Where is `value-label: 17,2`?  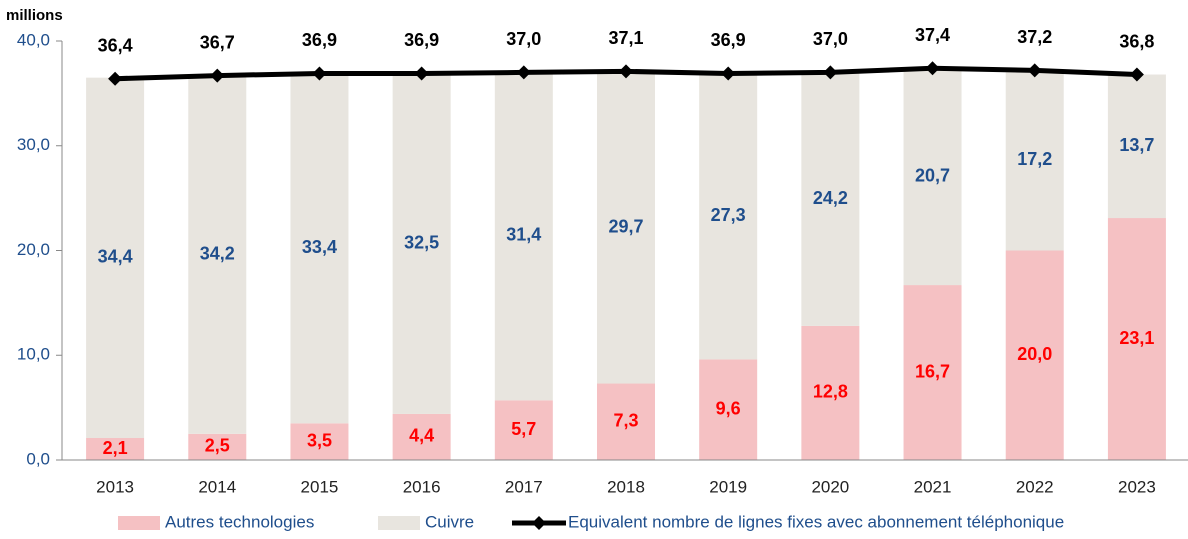 value-label: 17,2 is located at coordinates (1034, 159).